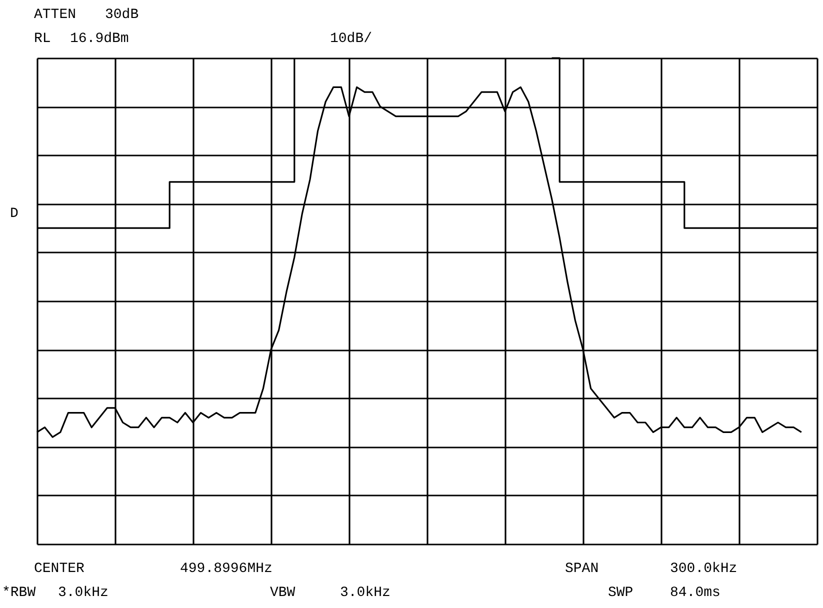  What do you see at coordinates (60, 569) in the screenshot?
I see `text: CENTER` at bounding box center [60, 569].